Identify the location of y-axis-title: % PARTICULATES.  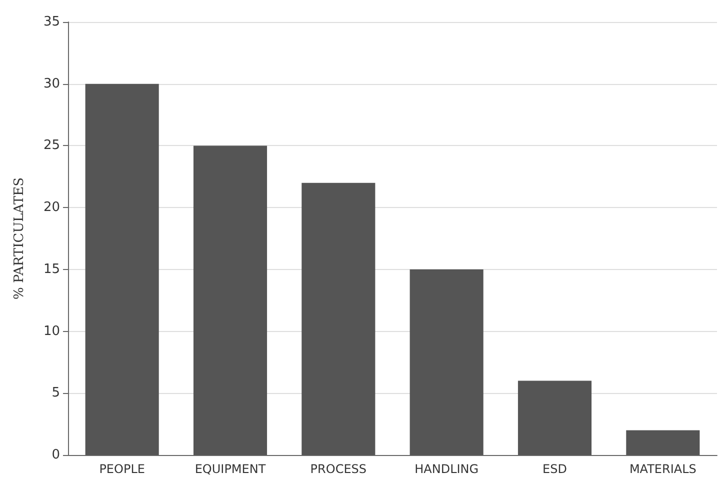
(19, 238).